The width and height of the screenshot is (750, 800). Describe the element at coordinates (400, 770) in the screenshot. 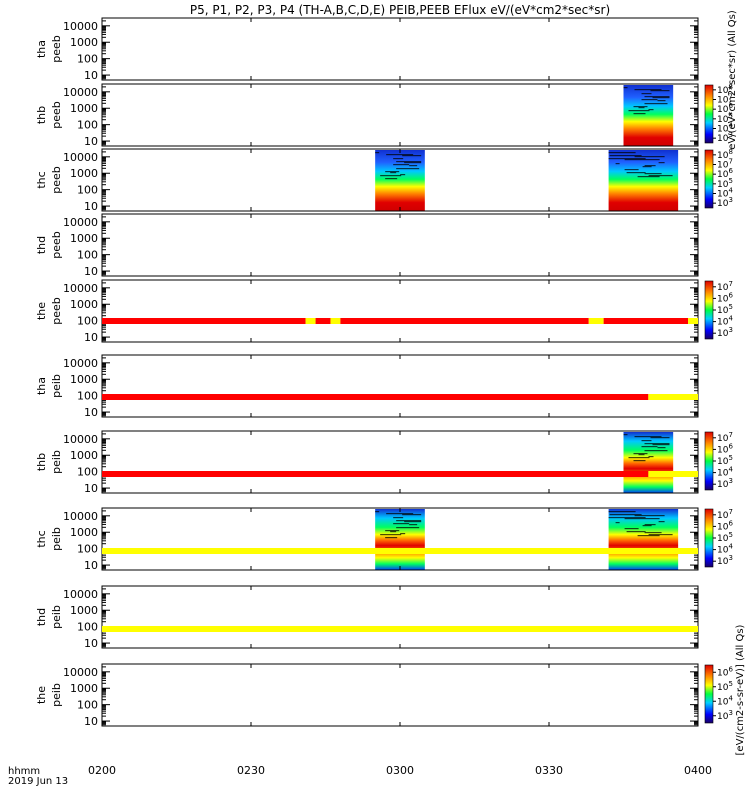

I see `x-axis: 0200 0230 0300 0330 0400` at that location.